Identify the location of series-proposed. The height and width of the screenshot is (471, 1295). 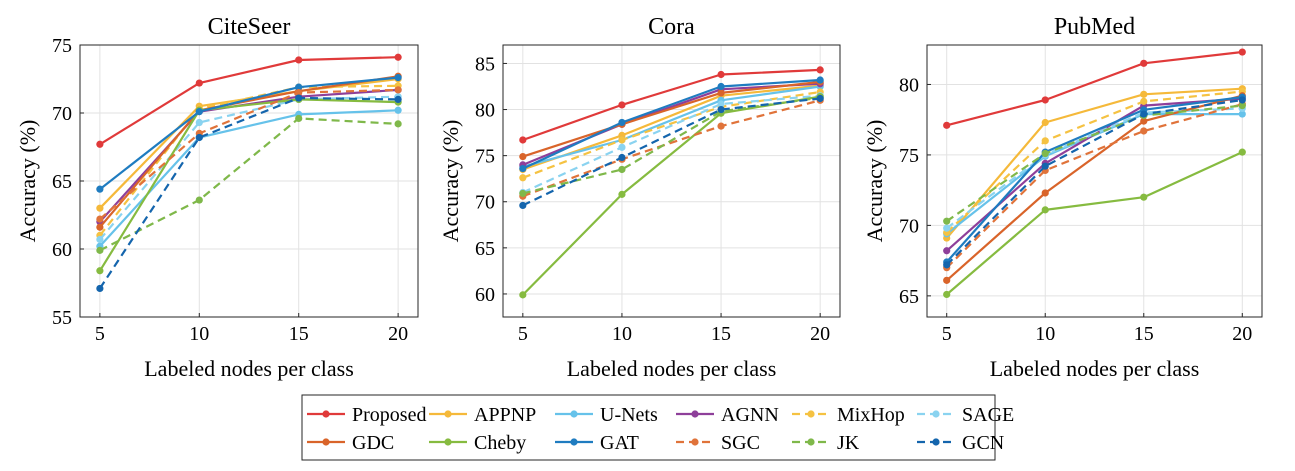
(1094, 88).